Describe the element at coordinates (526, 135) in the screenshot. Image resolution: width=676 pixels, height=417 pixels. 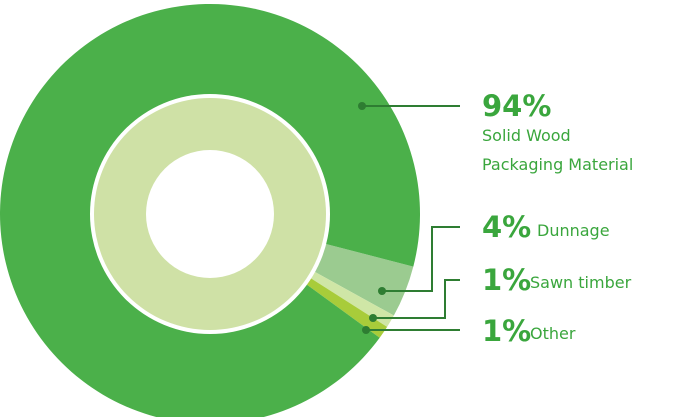
I see `label-text-solid-wood-1: Solid Wood` at that location.